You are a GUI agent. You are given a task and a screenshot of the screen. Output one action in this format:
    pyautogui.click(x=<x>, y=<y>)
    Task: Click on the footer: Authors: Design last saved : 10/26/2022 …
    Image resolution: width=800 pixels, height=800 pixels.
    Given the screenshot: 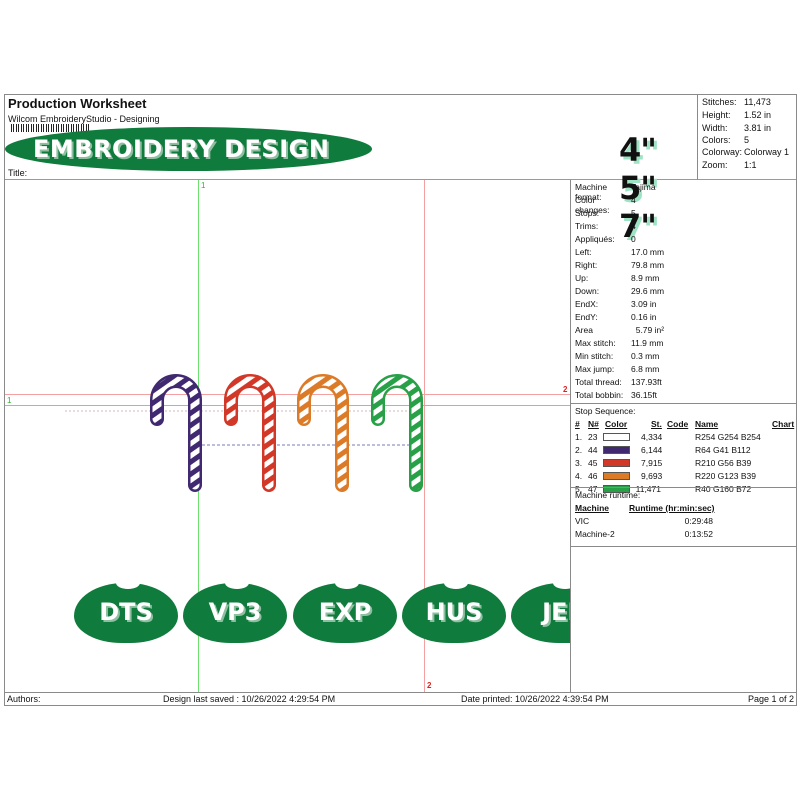 What is the action you would take?
    pyautogui.click(x=400, y=699)
    